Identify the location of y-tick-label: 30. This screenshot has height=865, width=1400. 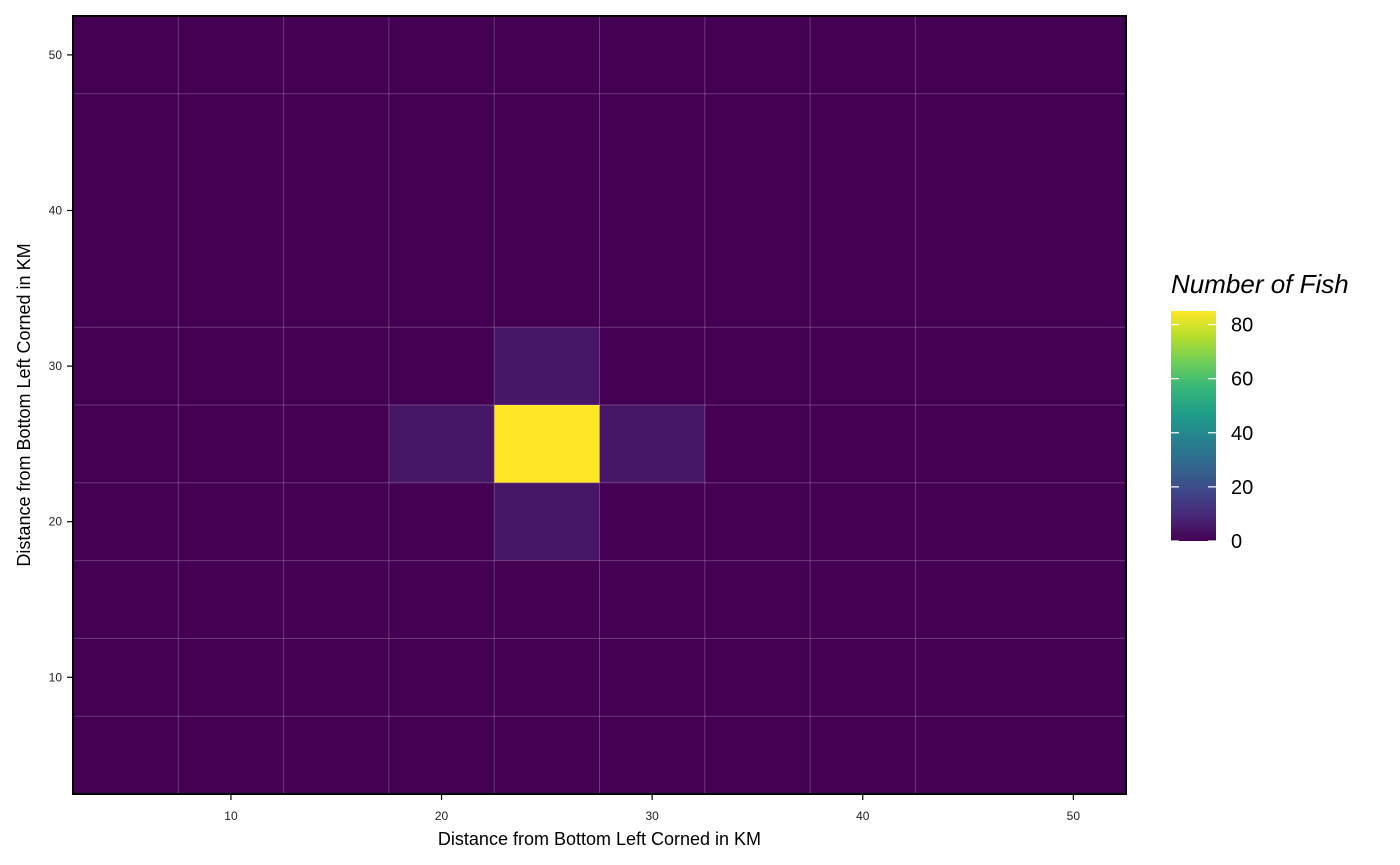
(56, 366).